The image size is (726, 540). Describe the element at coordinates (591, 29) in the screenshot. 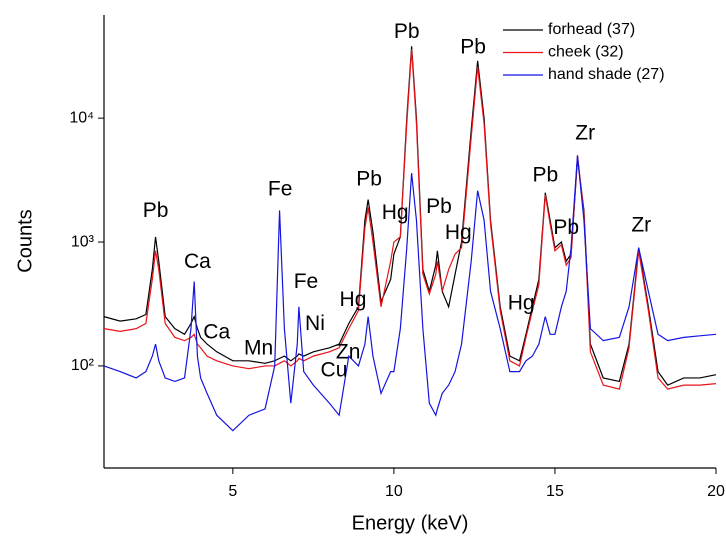

I see `legend-label: forhead (37)` at that location.